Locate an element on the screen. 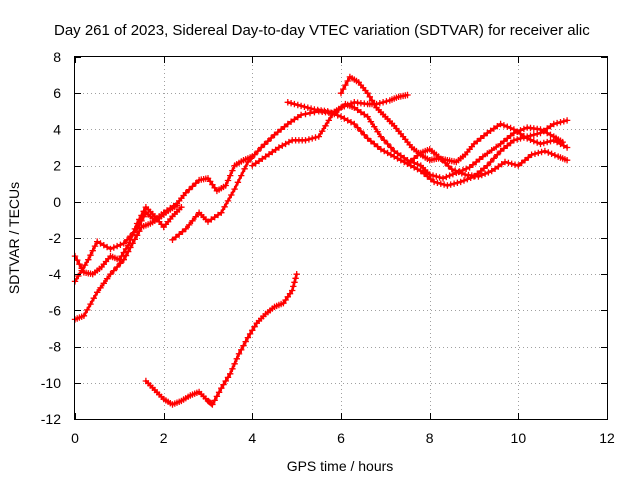 The image size is (640, 480). x-axis-label: GPS time / hours is located at coordinates (340, 466).